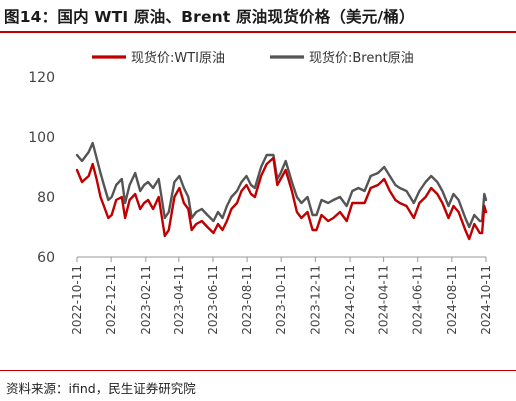 The image size is (516, 401). I want to click on title-rule, so click(258, 32).